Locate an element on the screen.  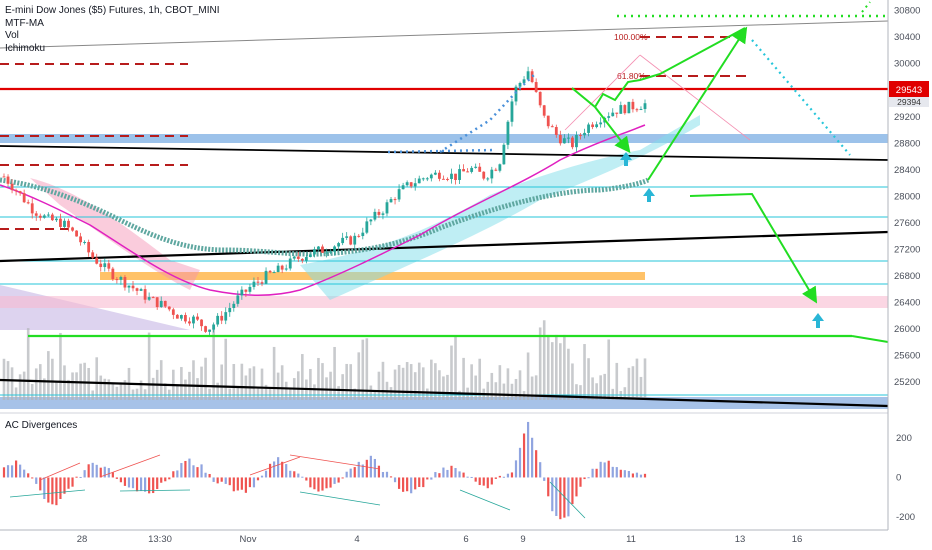
ac-axis-ticks: 200 0 -200 is located at coordinates (905, 478).